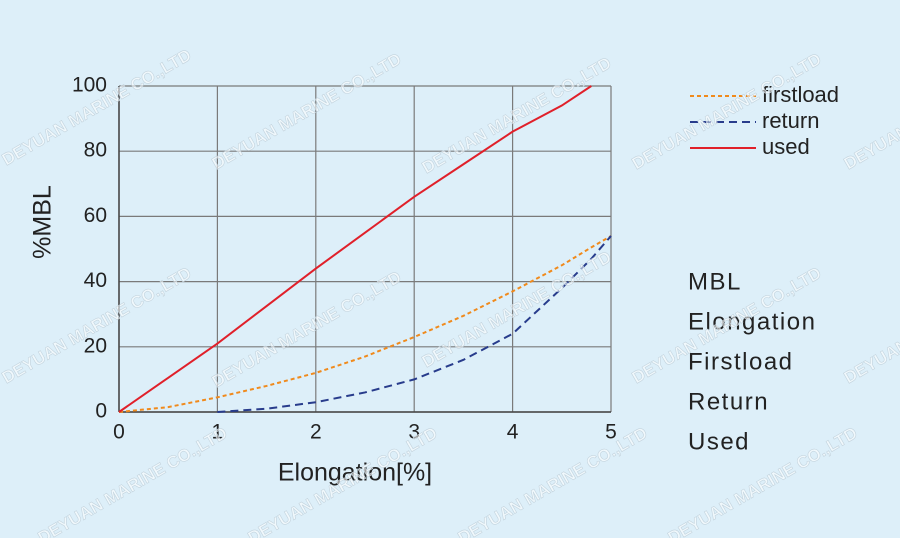 Image resolution: width=900 pixels, height=538 pixels. I want to click on y-tick-label: 60, so click(95, 215).